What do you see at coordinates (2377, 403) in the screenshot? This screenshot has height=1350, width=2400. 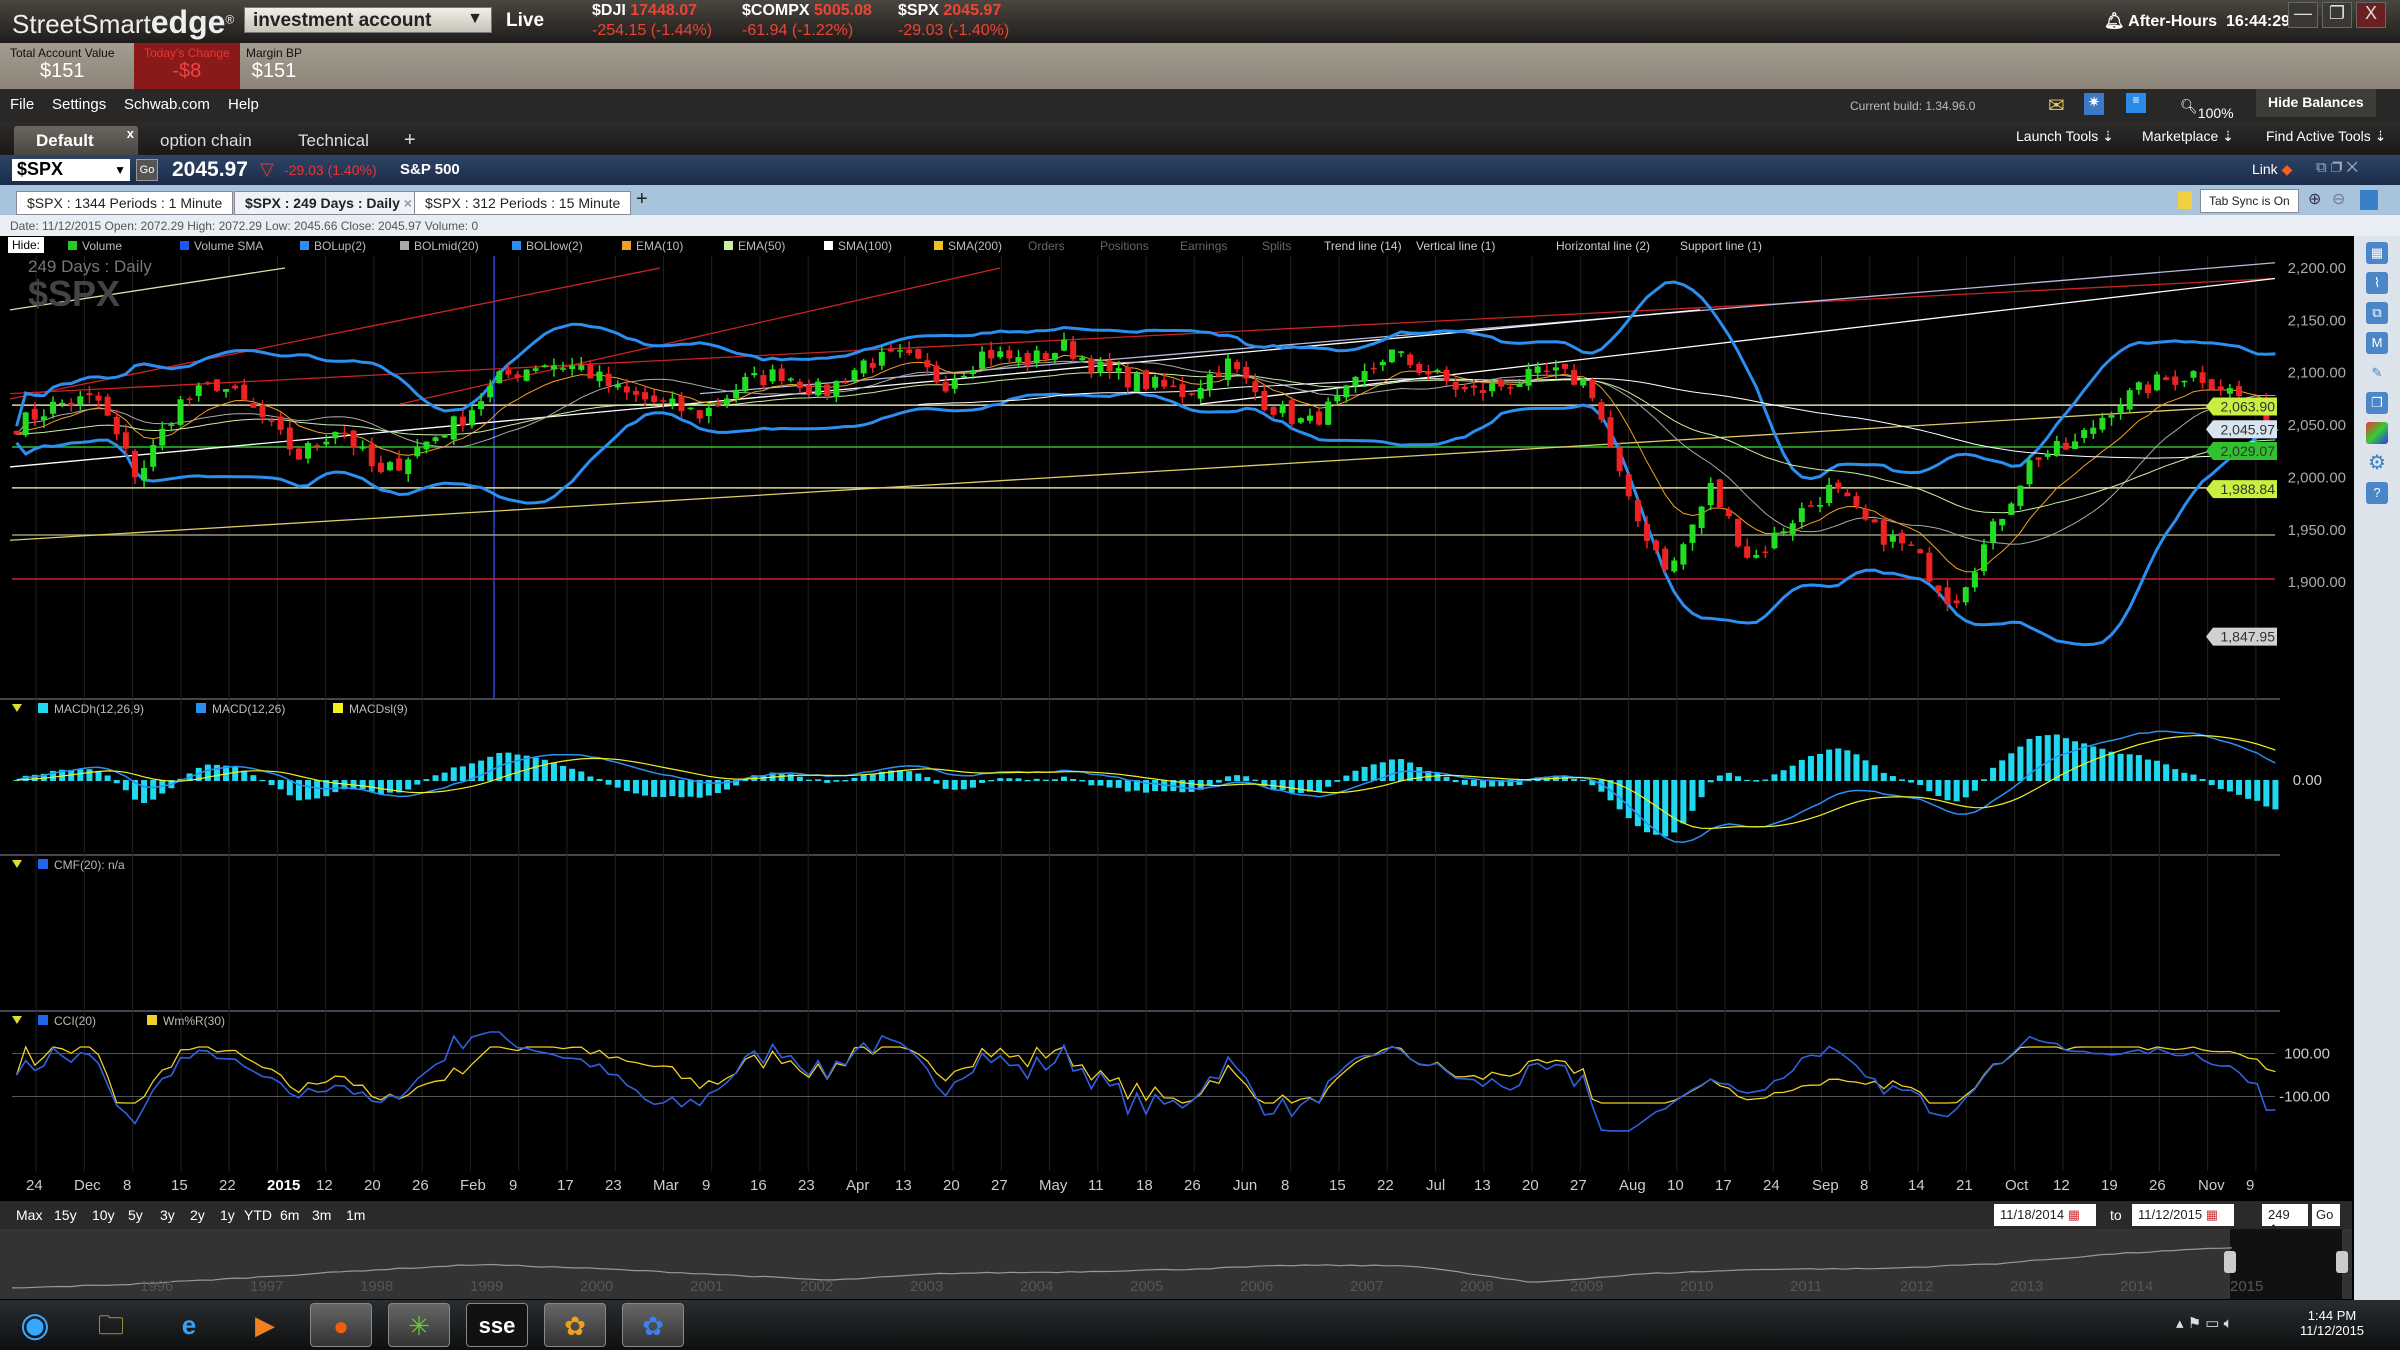 I see `layout-icon: ❐` at bounding box center [2377, 403].